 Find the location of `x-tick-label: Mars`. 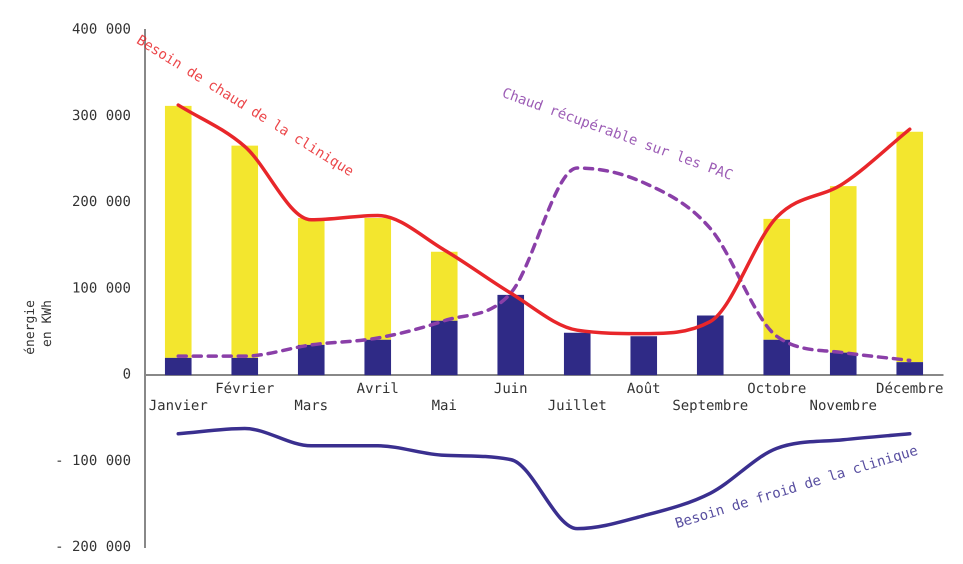

x-tick-label: Mars is located at coordinates (311, 406).